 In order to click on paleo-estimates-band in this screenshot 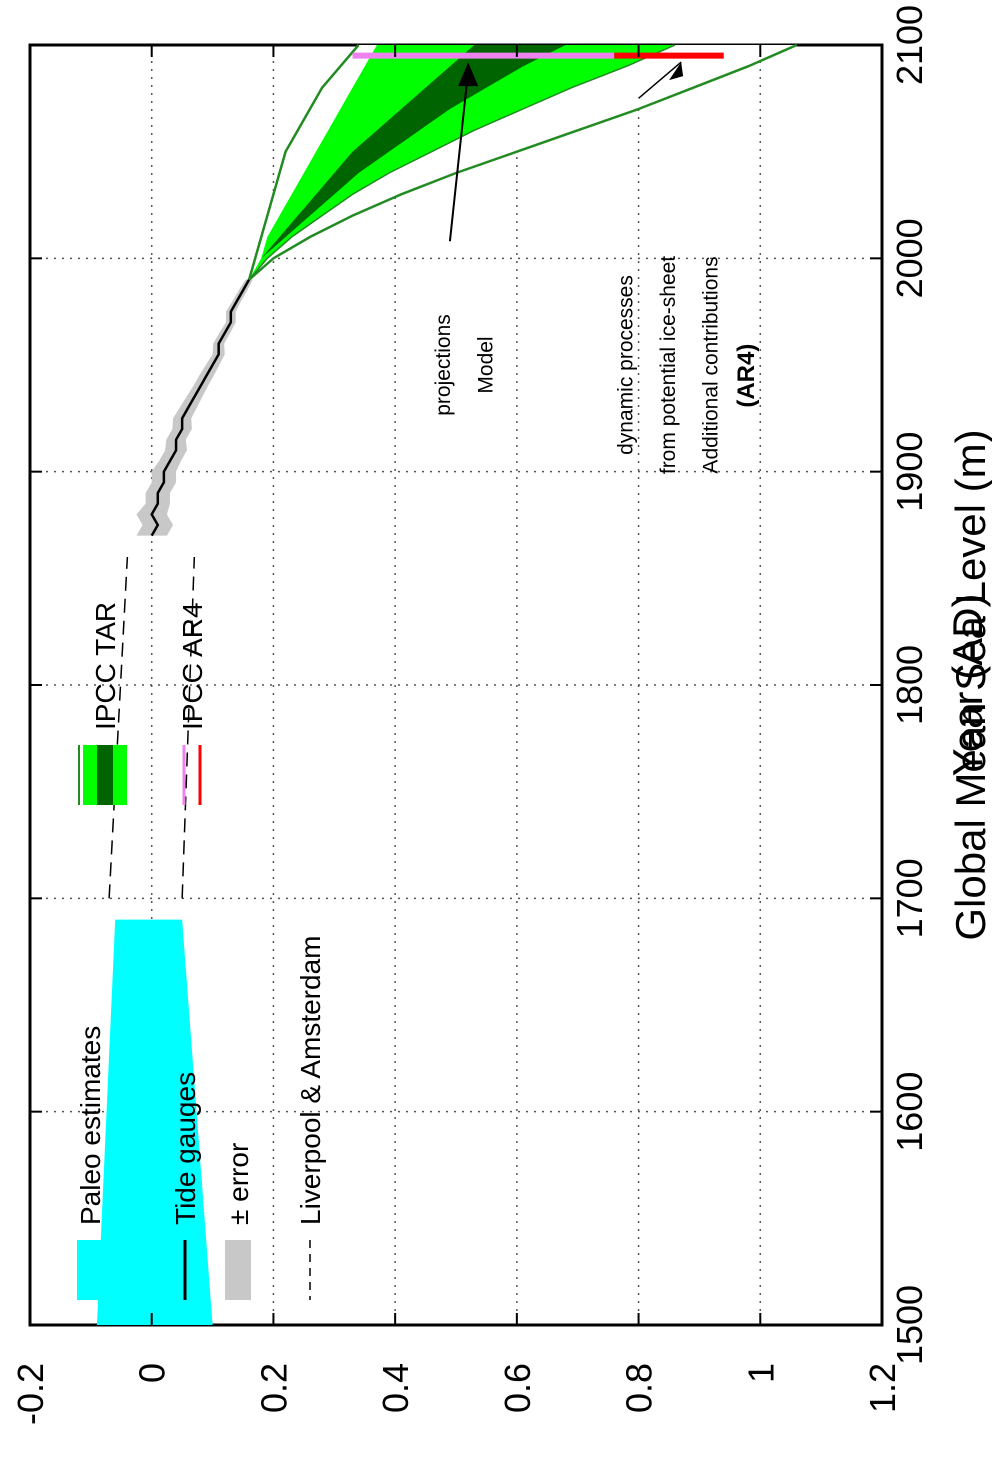, I will do `click(154, 1122)`.